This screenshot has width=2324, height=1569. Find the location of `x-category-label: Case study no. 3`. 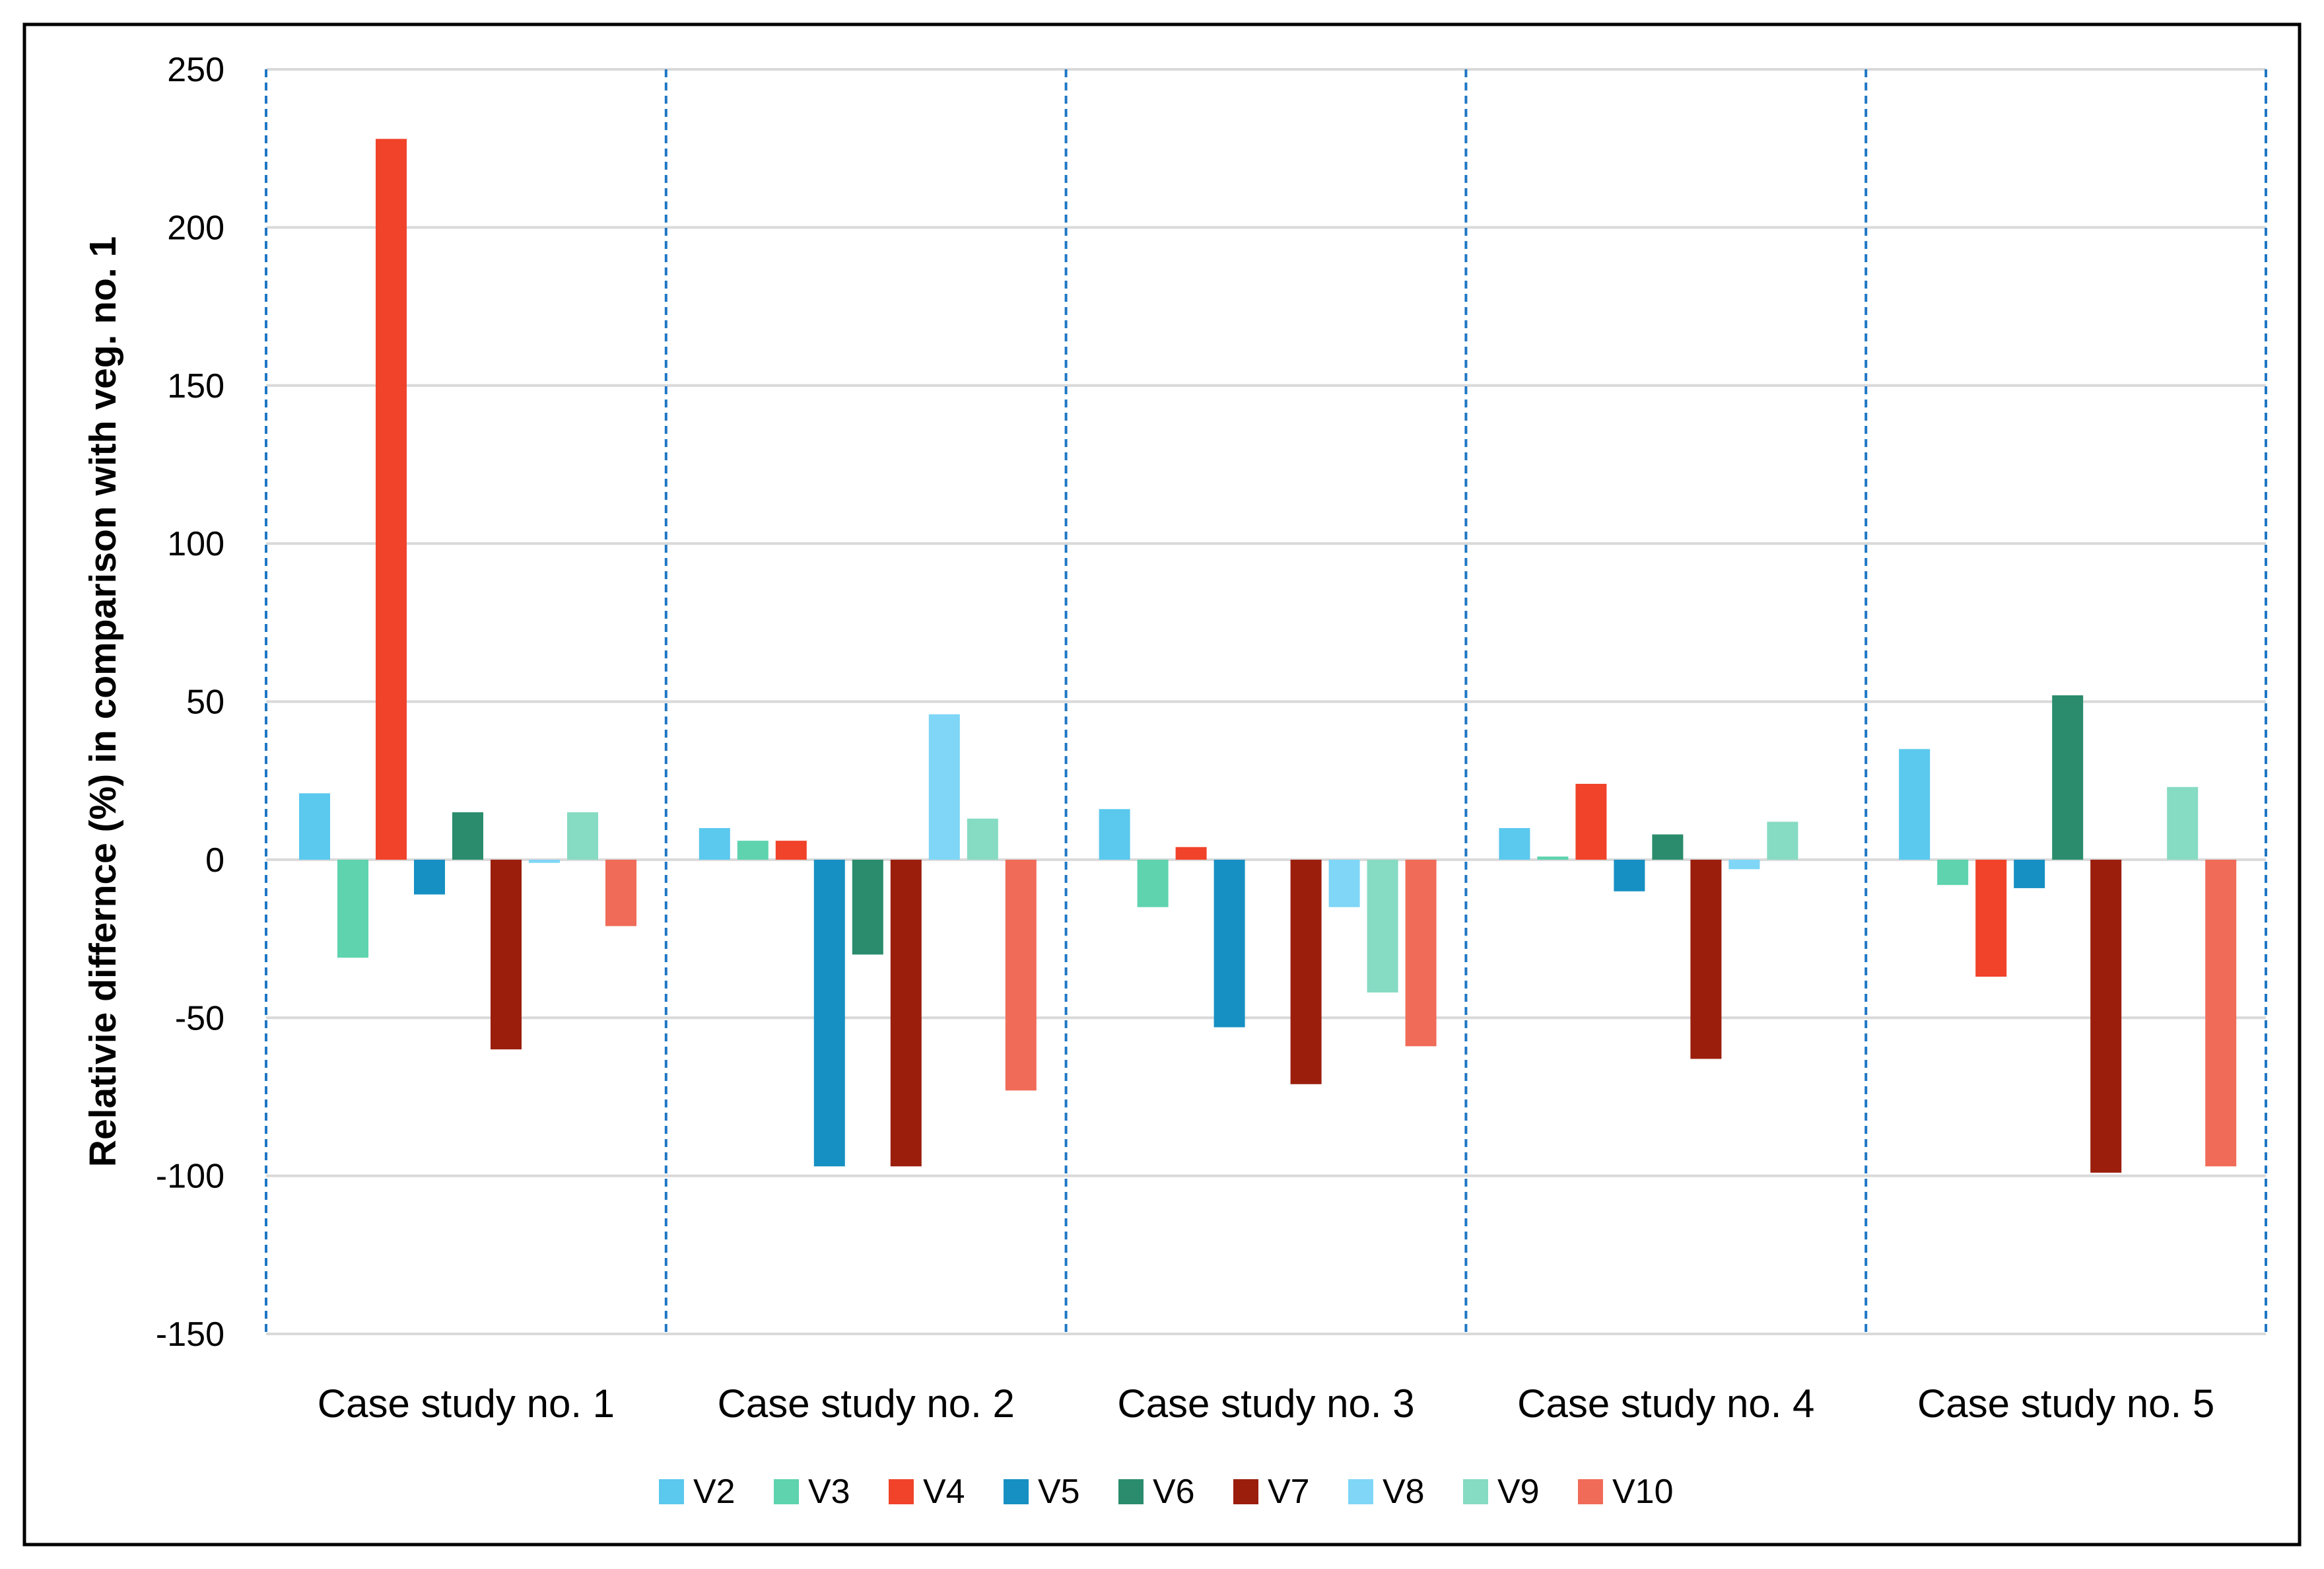

x-category-label: Case study no. 3 is located at coordinates (1265, 1403).